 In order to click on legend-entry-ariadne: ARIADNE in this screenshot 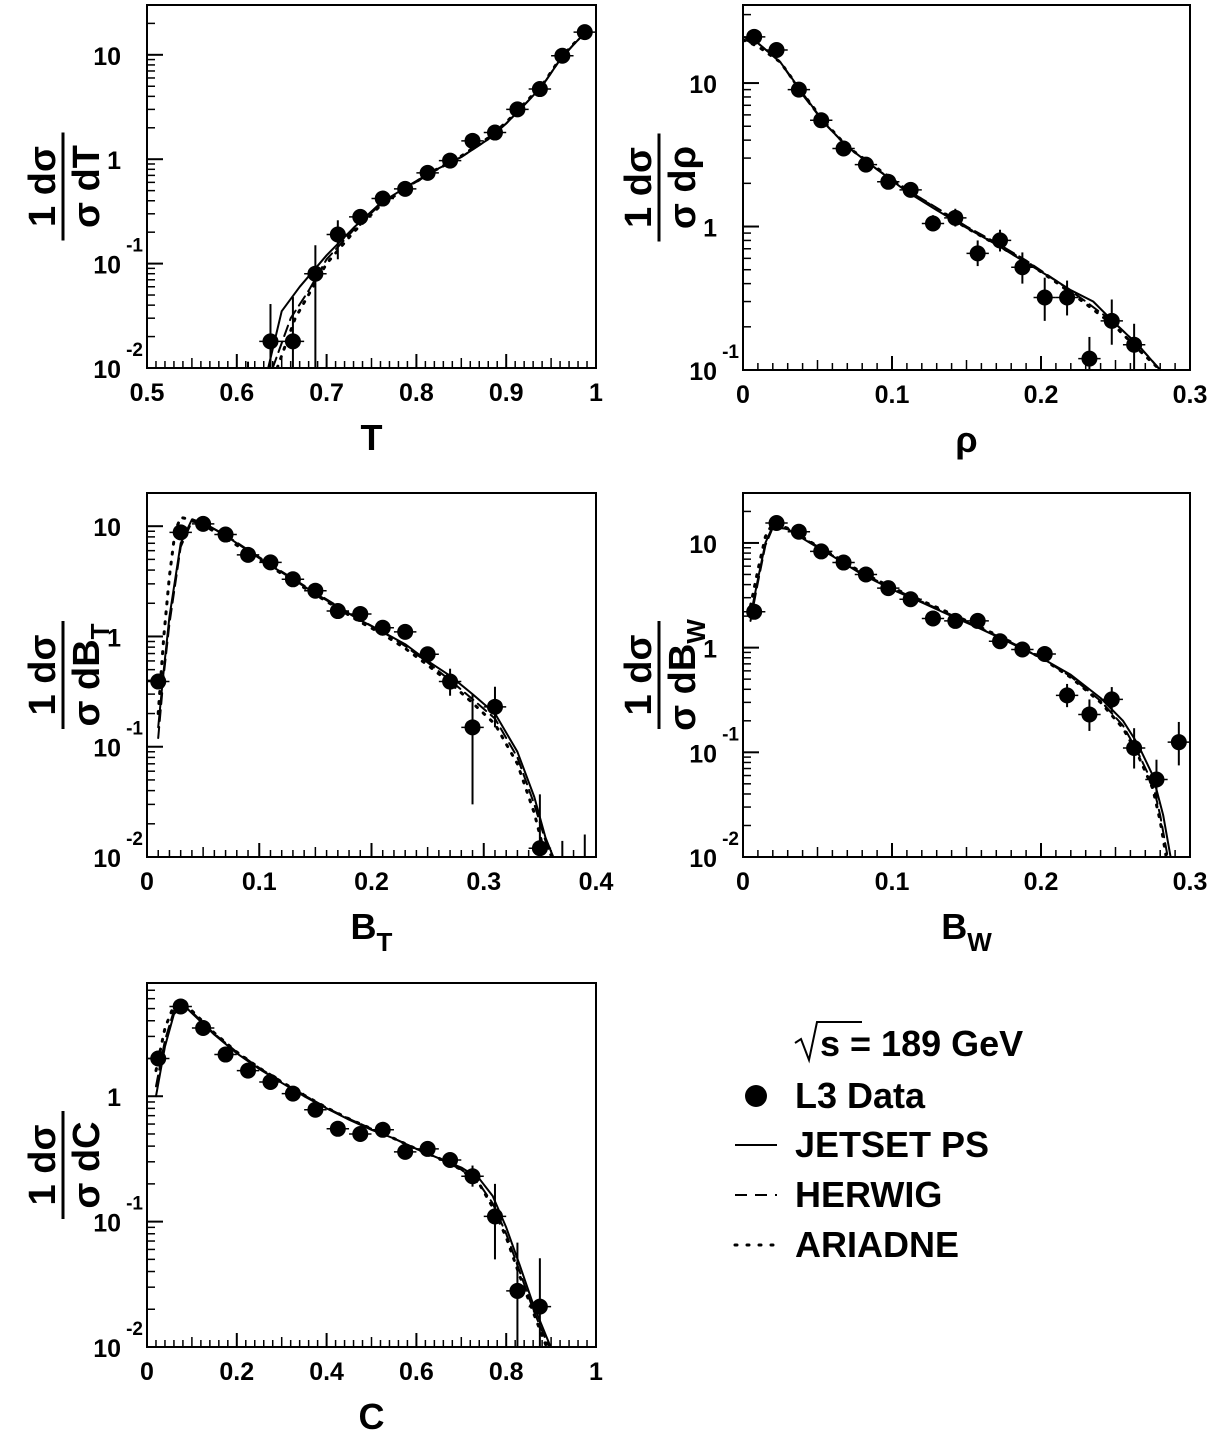, I will do `click(846, 1244)`.